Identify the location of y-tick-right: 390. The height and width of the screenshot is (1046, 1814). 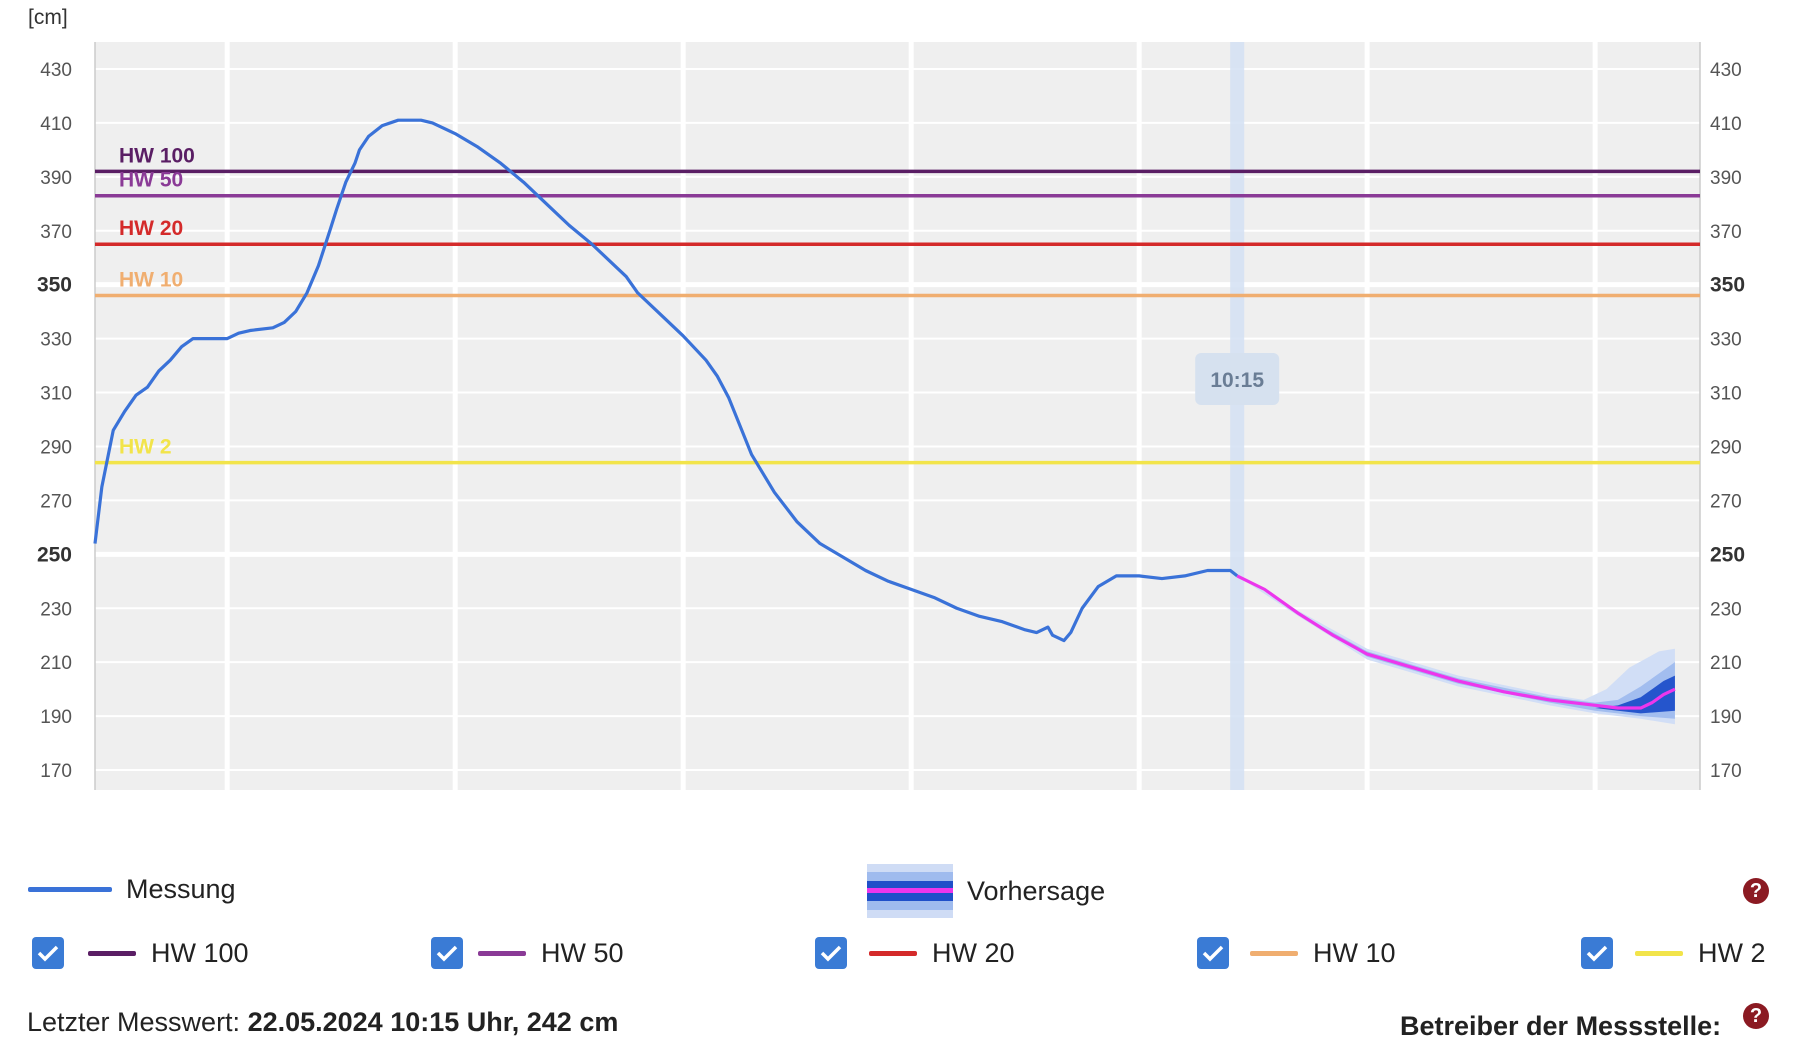
(1726, 178).